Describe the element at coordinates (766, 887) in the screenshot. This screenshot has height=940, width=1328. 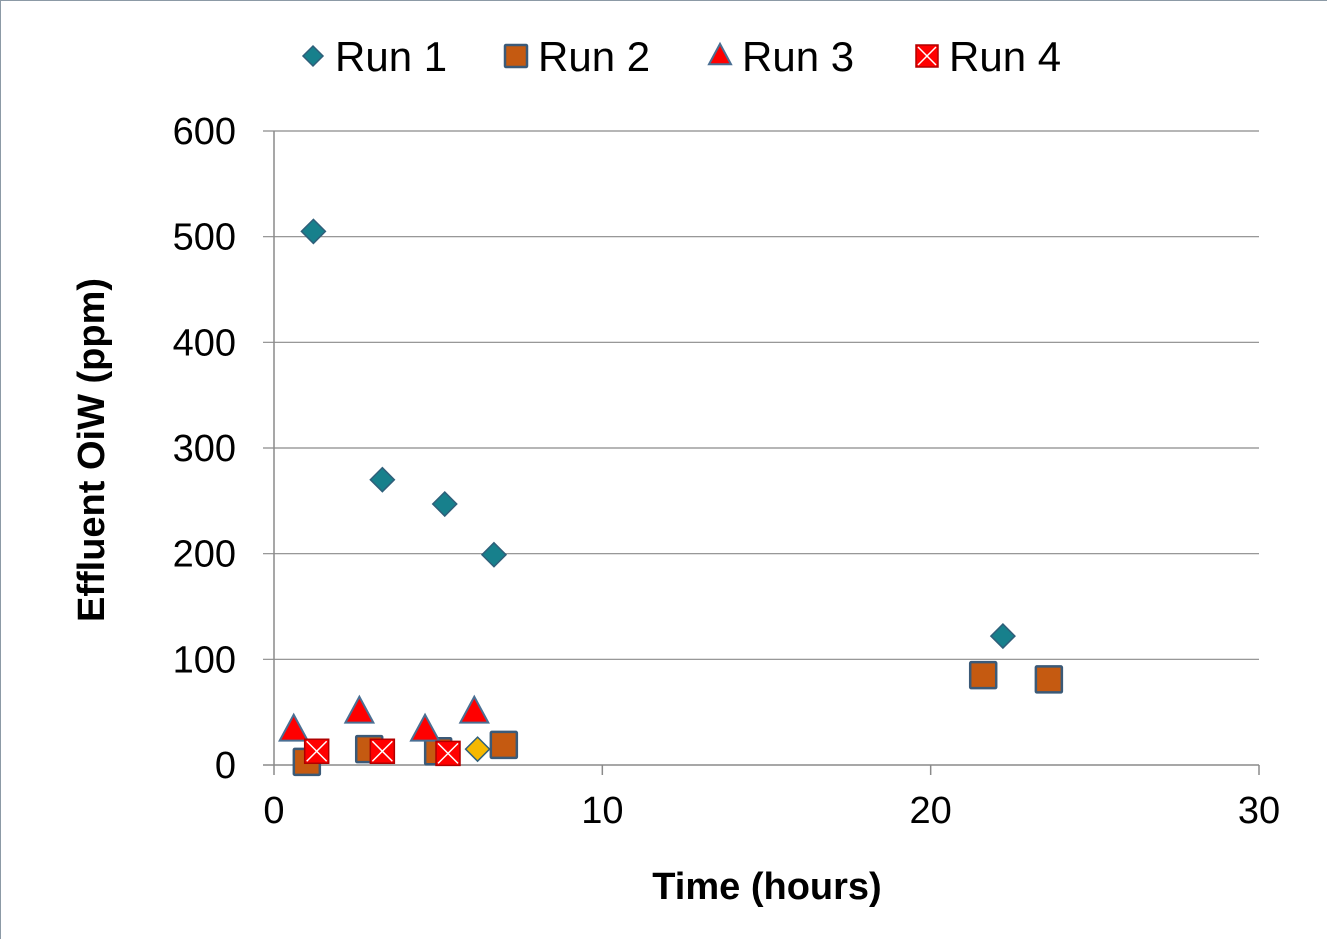
I see `x-axis-title: Time (hours)` at that location.